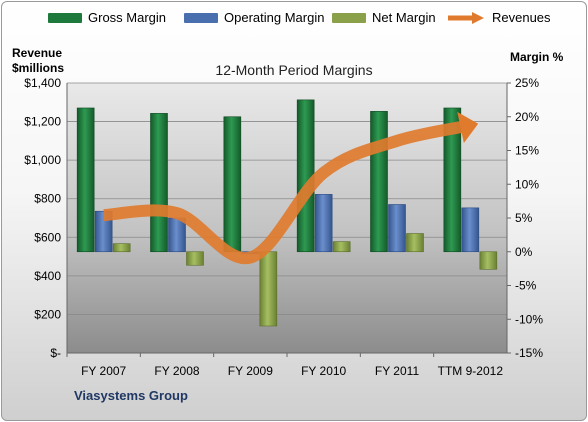 This screenshot has width=588, height=422. Describe the element at coordinates (529, 319) in the screenshot. I see `right-axis-tick-label: -10%` at that location.